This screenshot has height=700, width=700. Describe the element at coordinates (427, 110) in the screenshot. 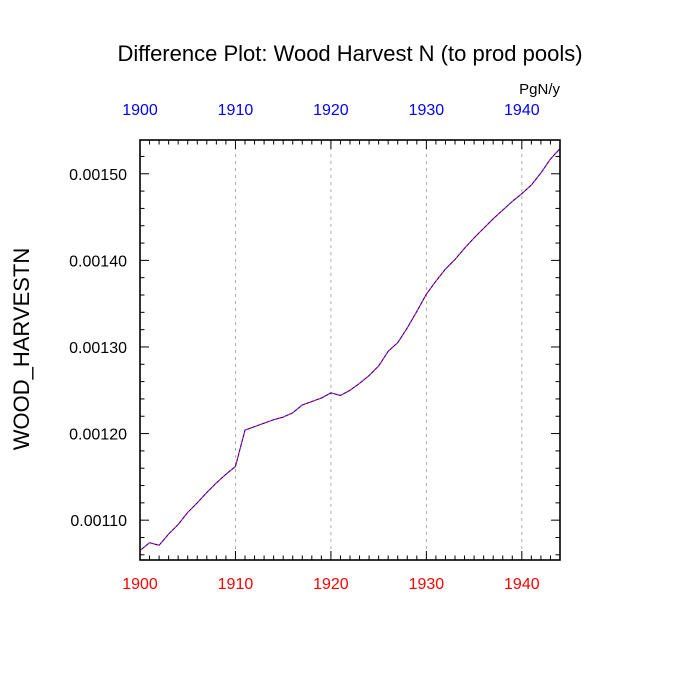

I see `x-tick-label-top: 1930` at that location.